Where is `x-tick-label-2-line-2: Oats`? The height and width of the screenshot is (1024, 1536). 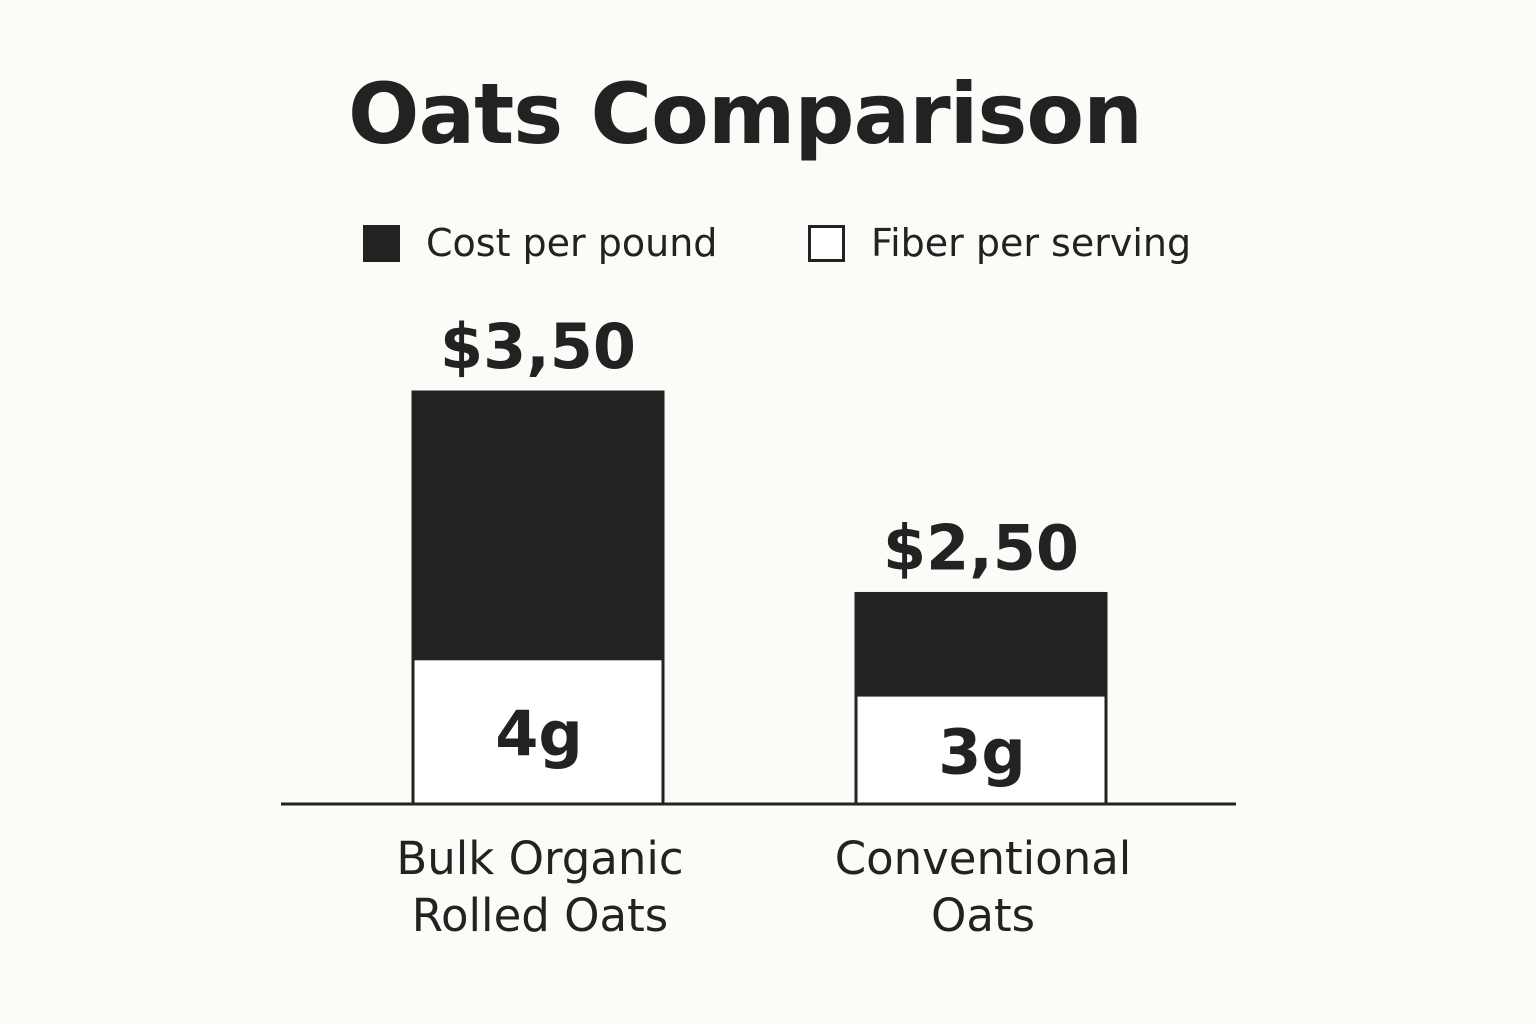 x-tick-label-2-line-2: Oats is located at coordinates (983, 915).